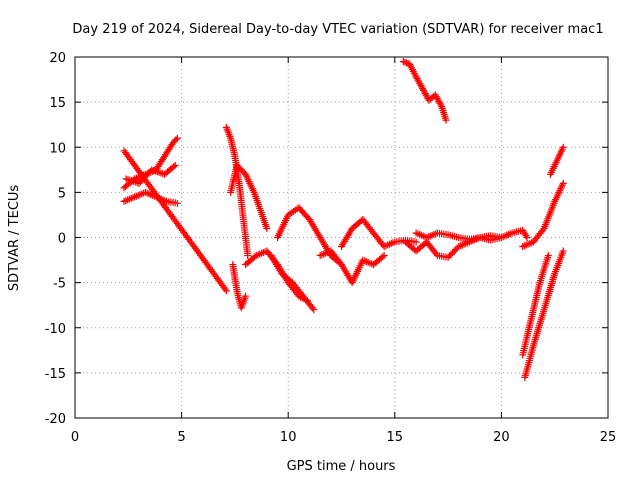 The height and width of the screenshot is (480, 640). I want to click on series-isolated, so click(175, 221).